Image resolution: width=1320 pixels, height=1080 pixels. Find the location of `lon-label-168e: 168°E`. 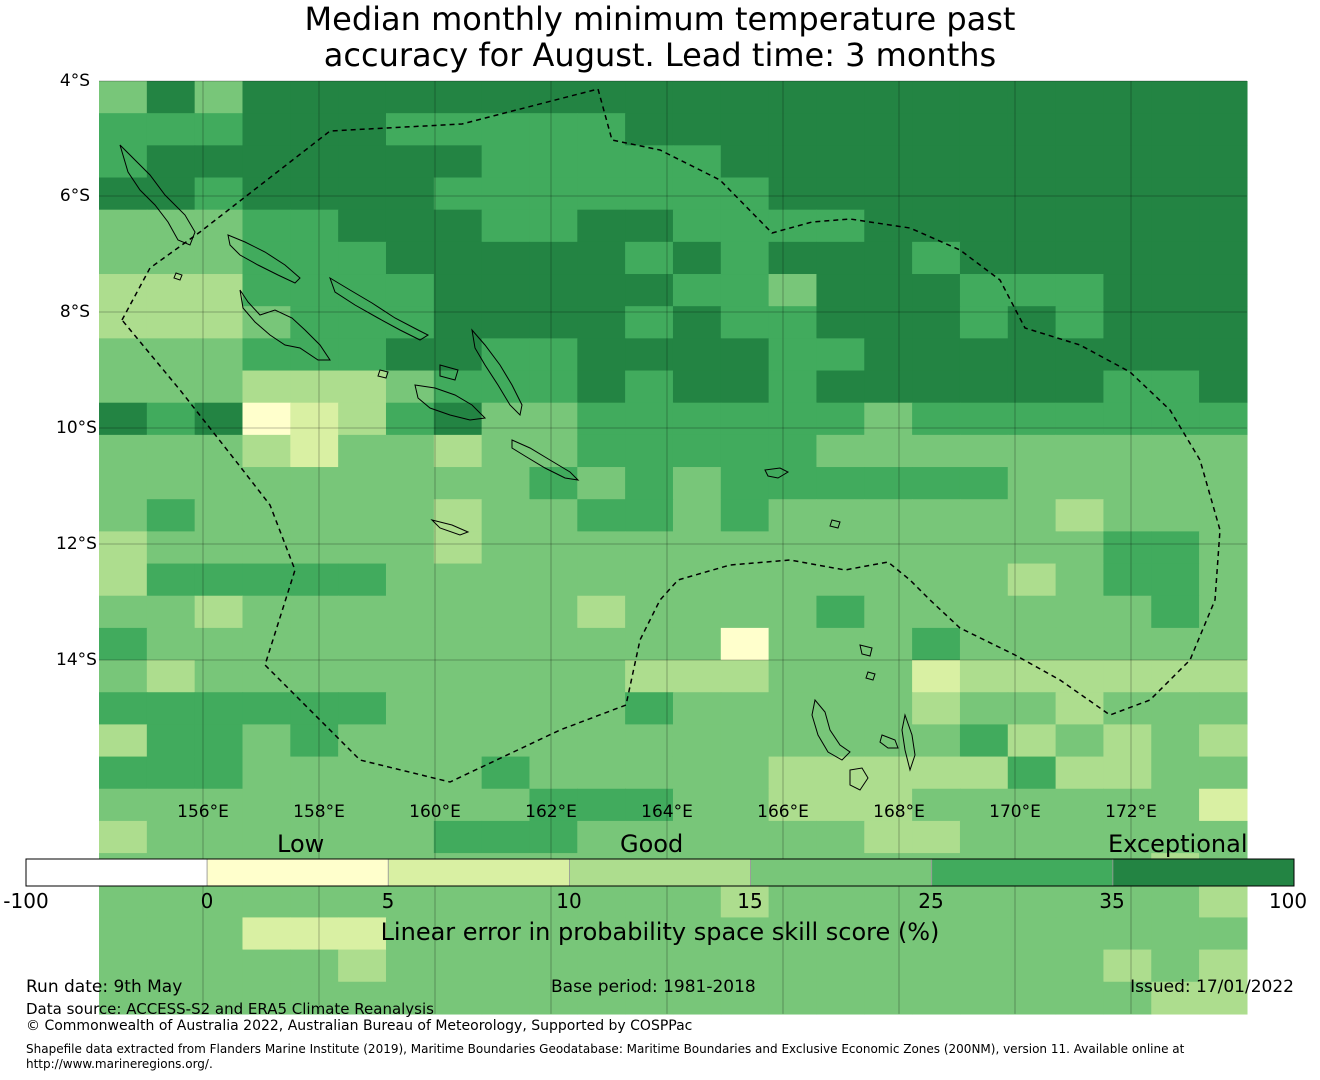

lon-label-168e: 168°E is located at coordinates (899, 812).